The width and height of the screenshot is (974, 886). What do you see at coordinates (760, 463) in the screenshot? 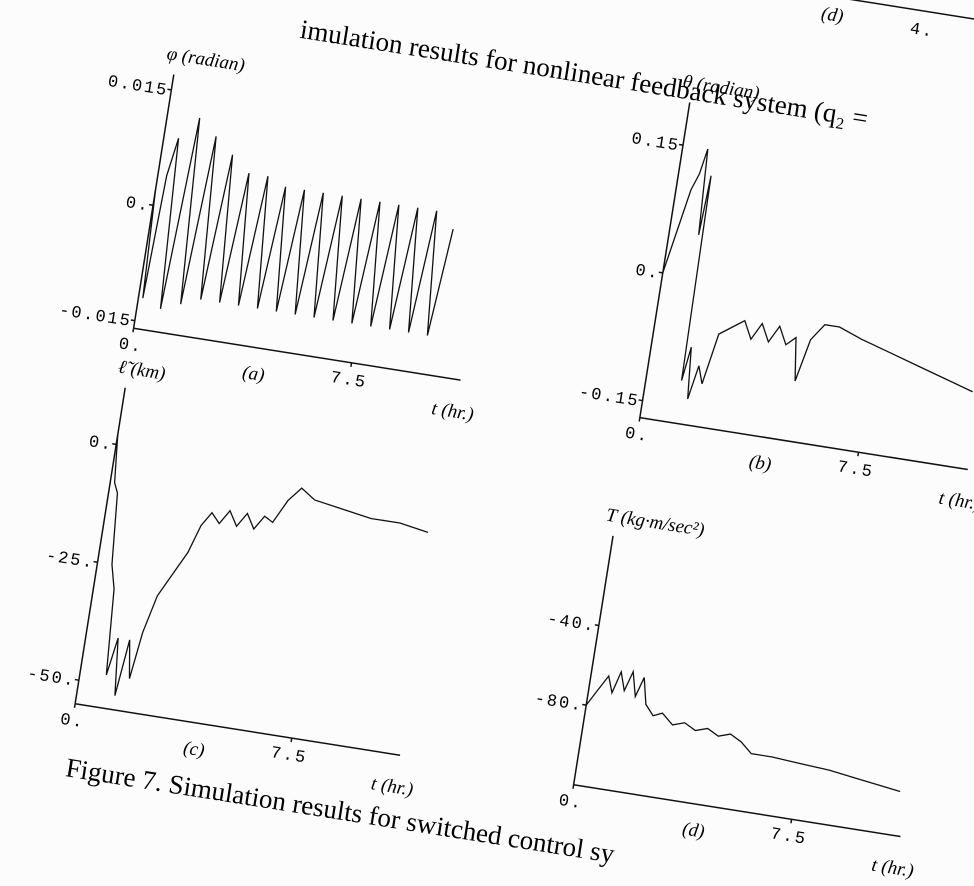
I see `panel-label: (b)` at bounding box center [760, 463].